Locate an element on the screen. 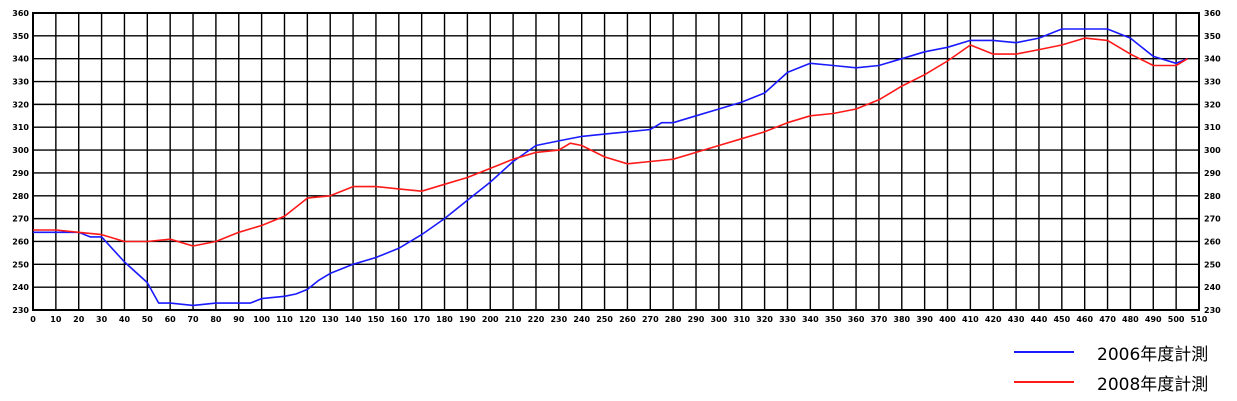 This screenshot has height=401, width=1237. y-tick-left-330: 330 is located at coordinates (20, 82).